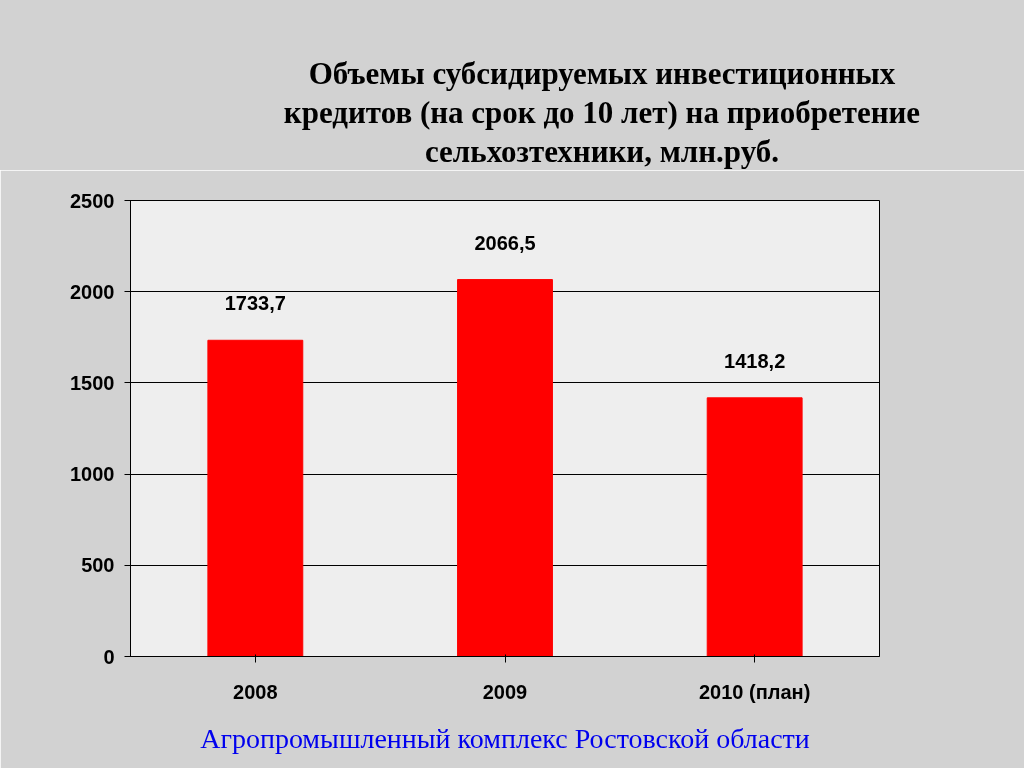  Describe the element at coordinates (109, 656) in the screenshot. I see `y-tick-label: 0` at that location.